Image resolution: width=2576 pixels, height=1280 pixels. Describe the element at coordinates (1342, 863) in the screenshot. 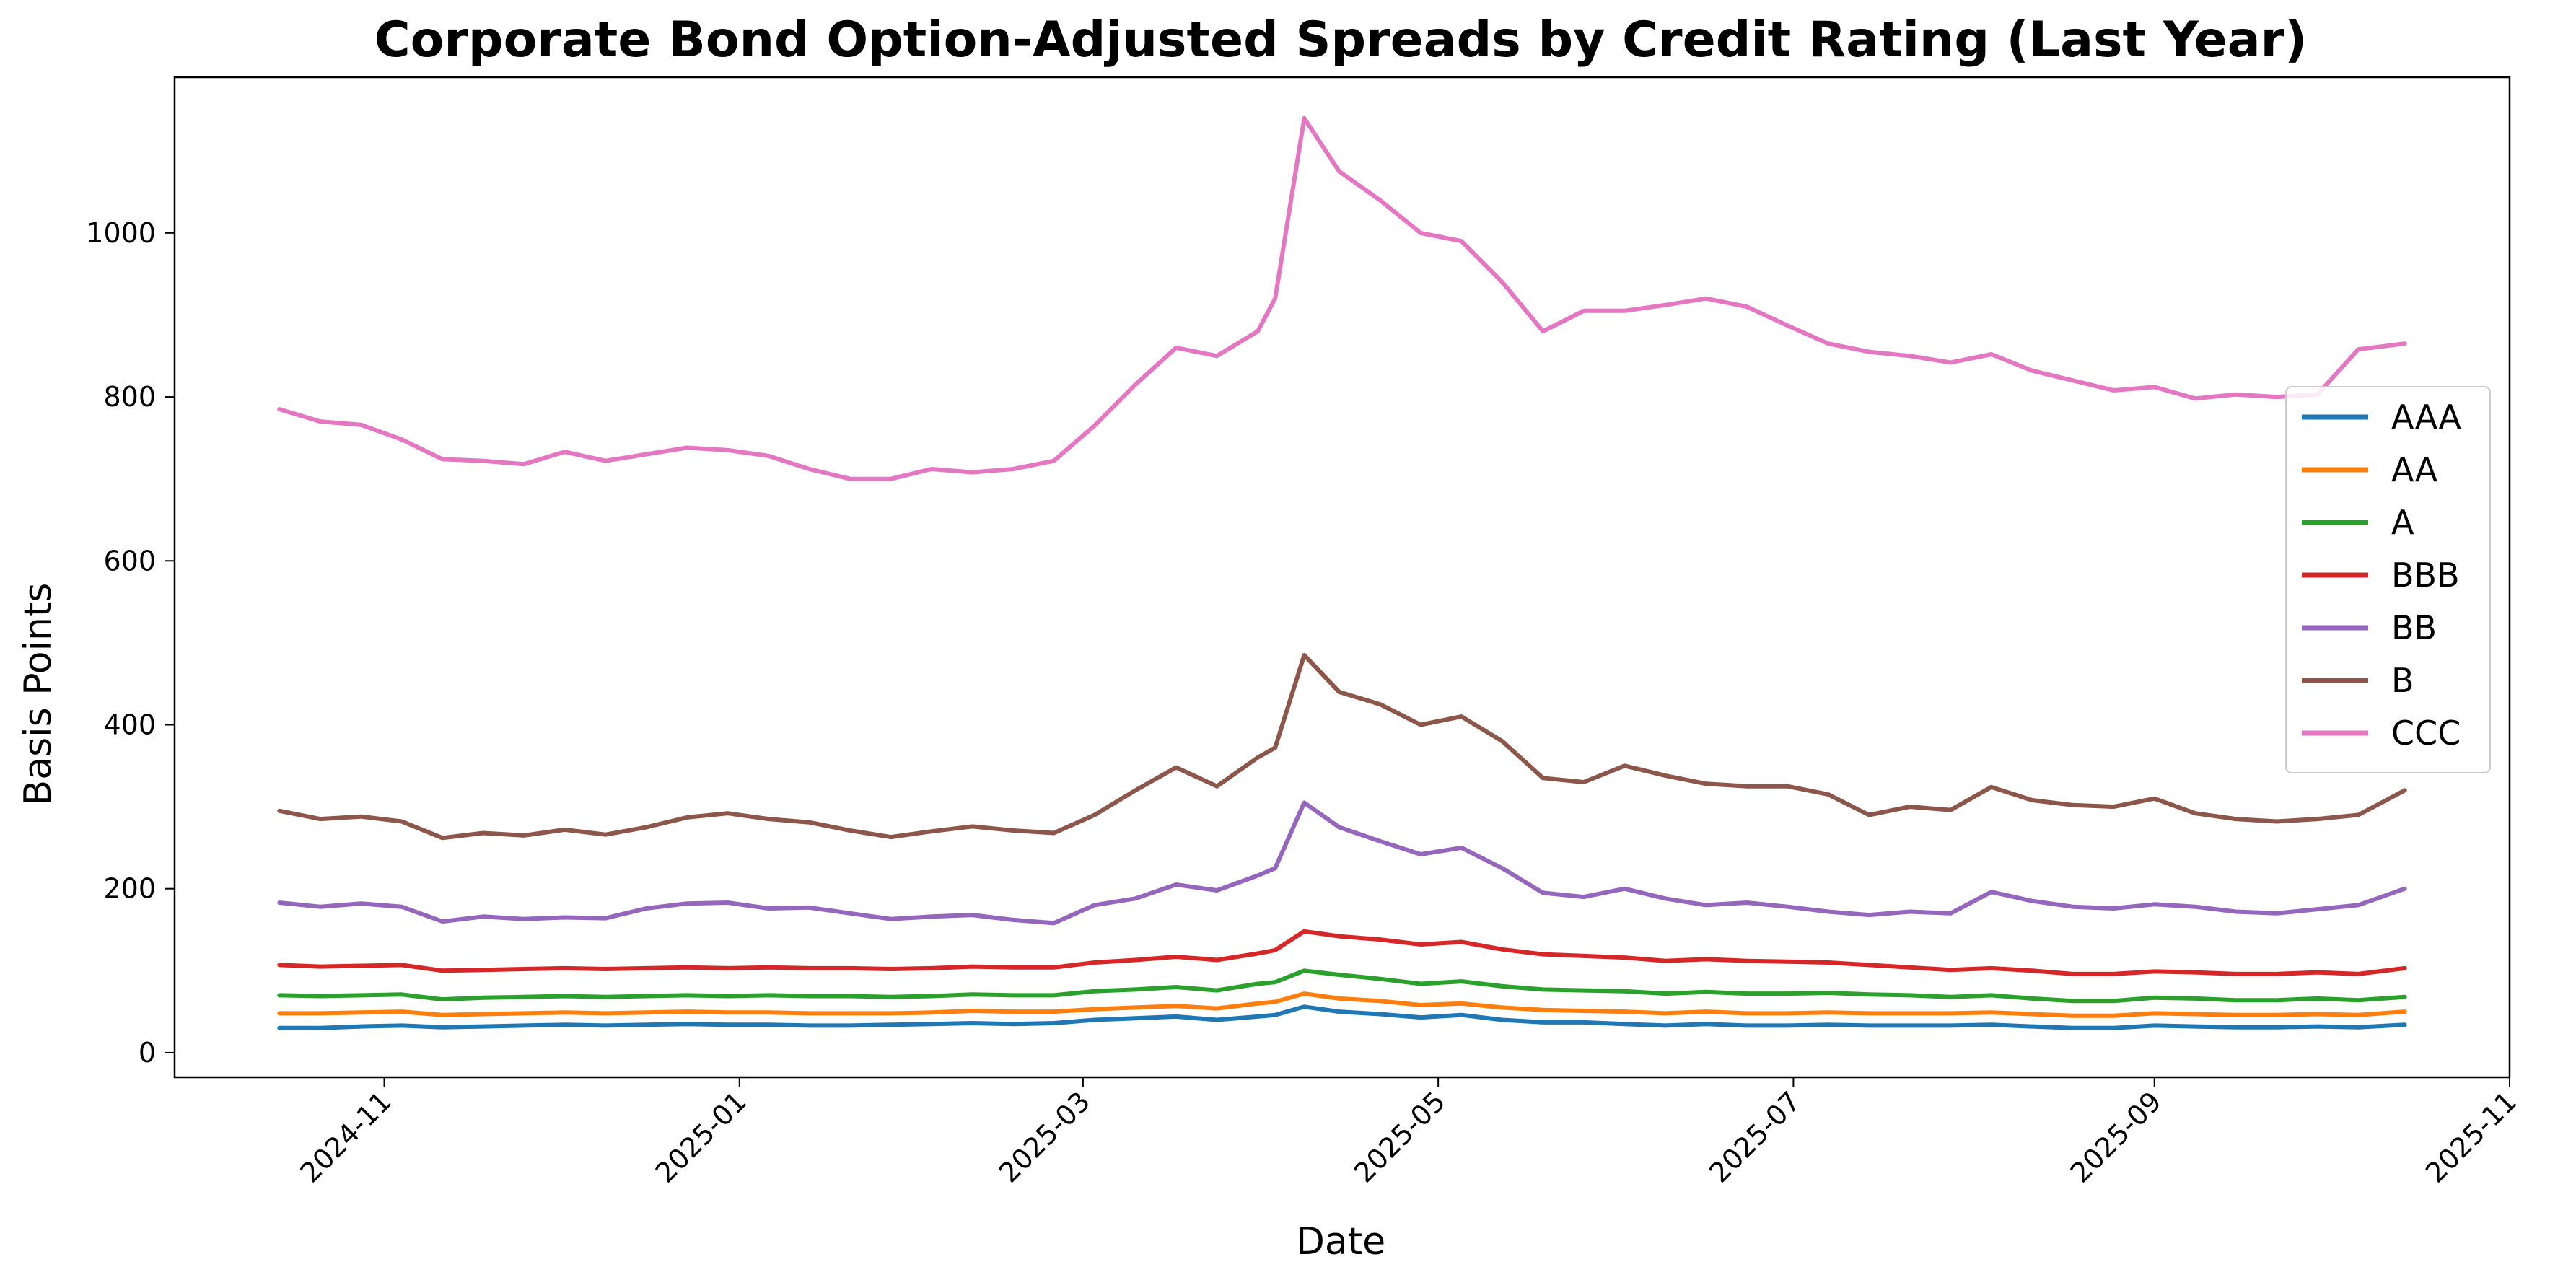

I see `series-line-bb` at that location.